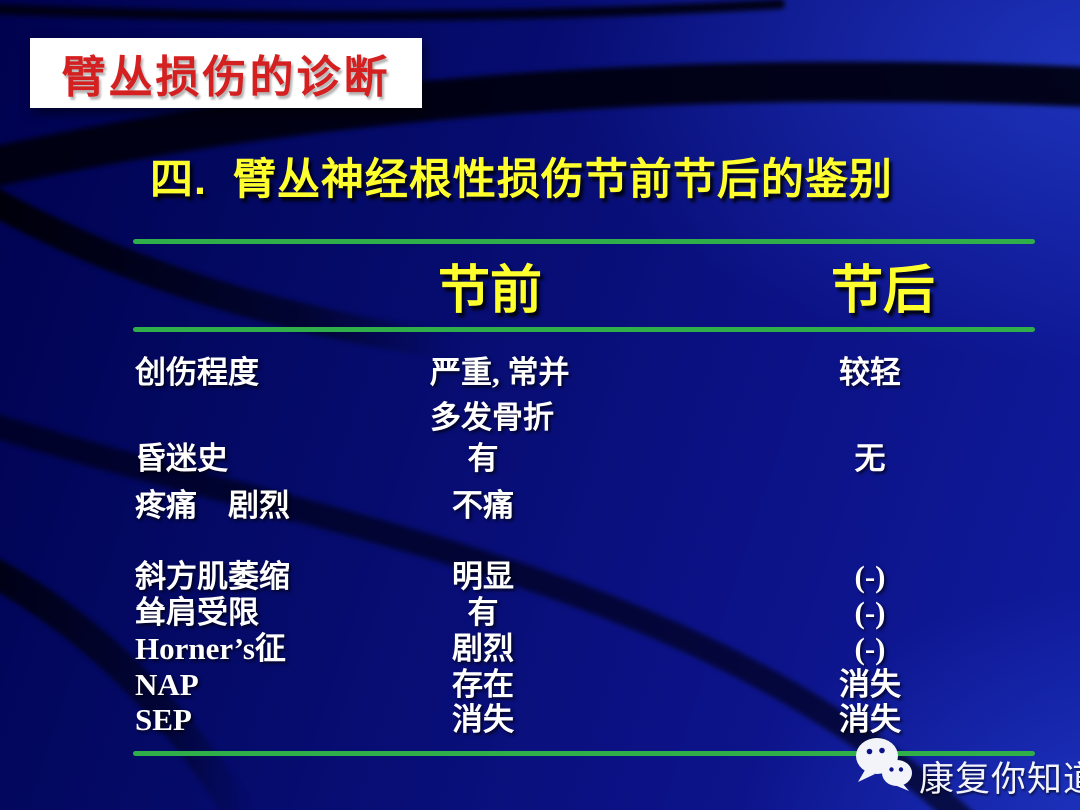 This screenshot has width=1080, height=810. What do you see at coordinates (882, 291) in the screenshot?
I see `column-header-post: 节后` at bounding box center [882, 291].